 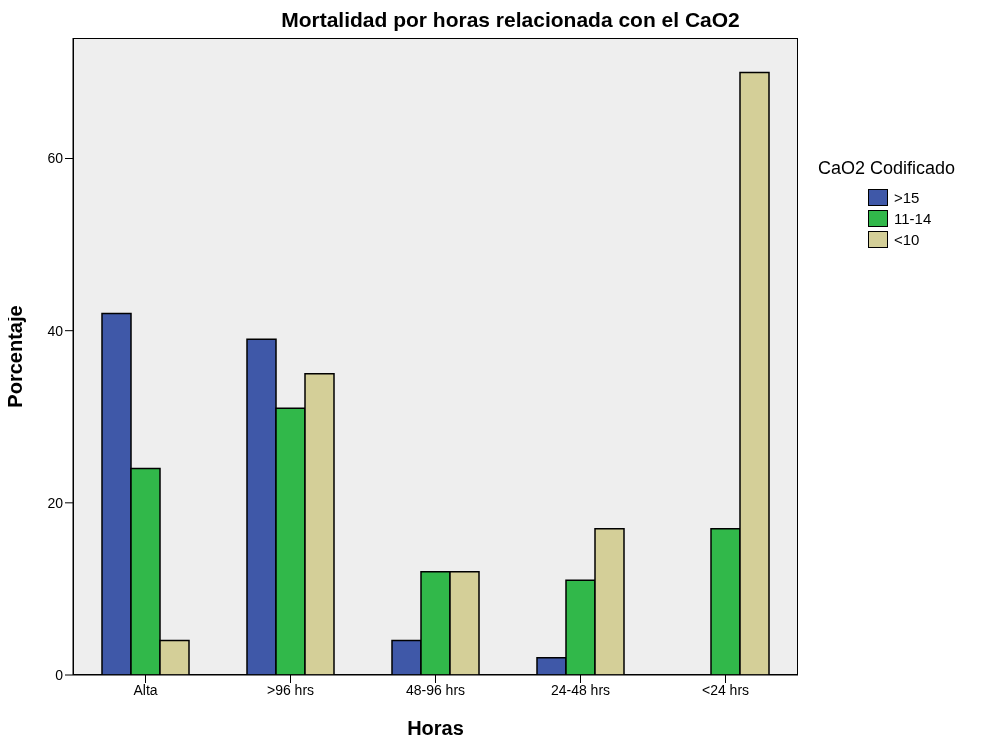 I want to click on y-tick-label: 60, so click(x=55, y=158).